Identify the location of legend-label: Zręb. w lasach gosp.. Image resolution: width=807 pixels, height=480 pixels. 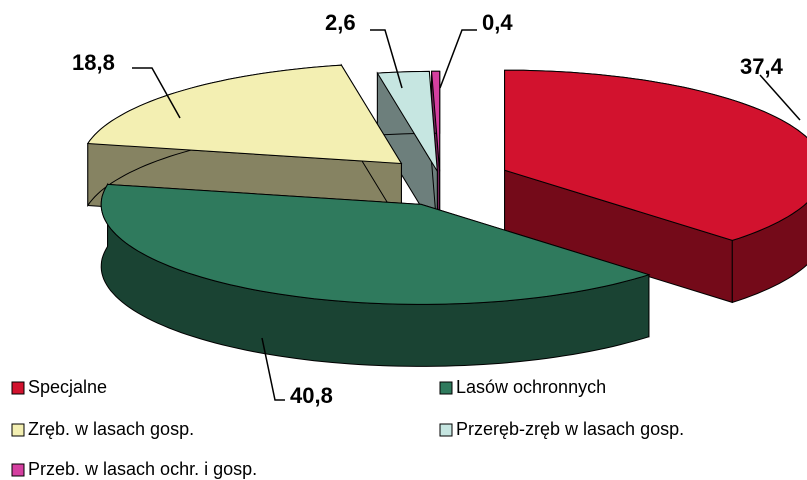
(111, 429).